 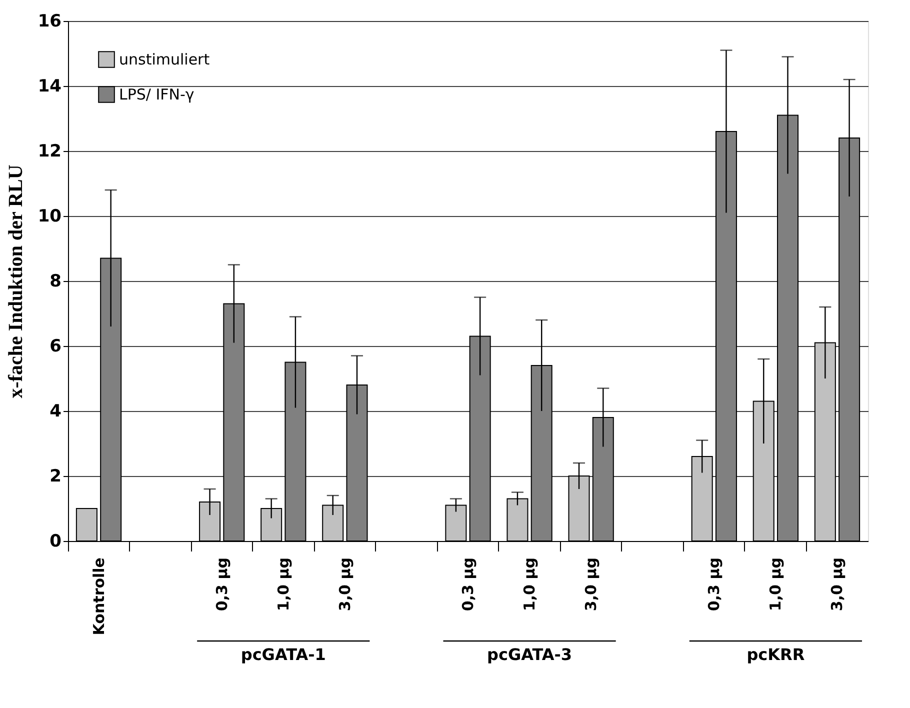 I want to click on y-tick-label: 16, so click(x=50, y=22).